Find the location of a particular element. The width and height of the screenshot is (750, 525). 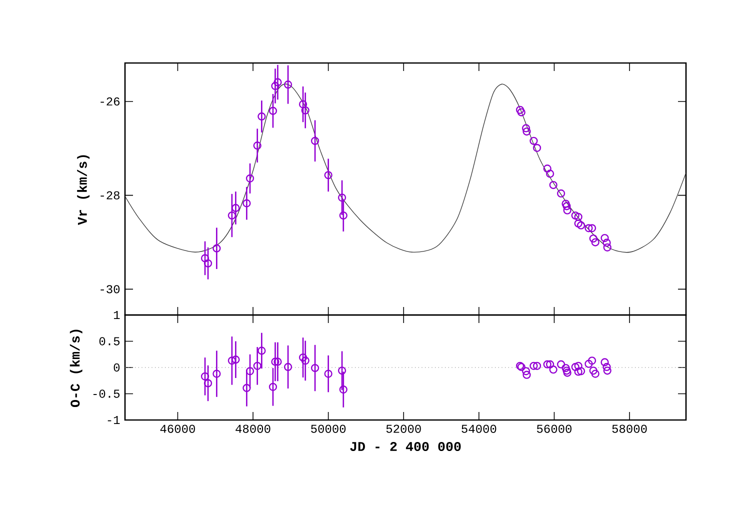

x-tick-label: 50000 is located at coordinates (328, 428).